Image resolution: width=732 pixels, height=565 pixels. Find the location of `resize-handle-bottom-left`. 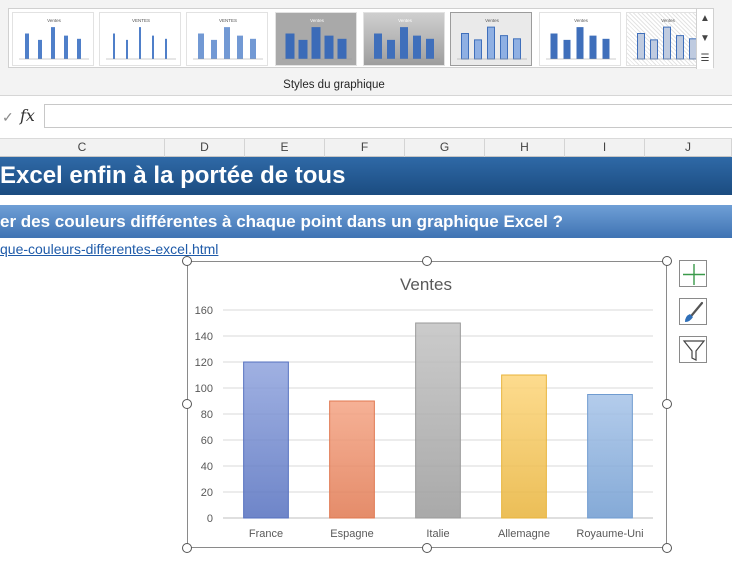

resize-handle-bottom-left is located at coordinates (187, 548).